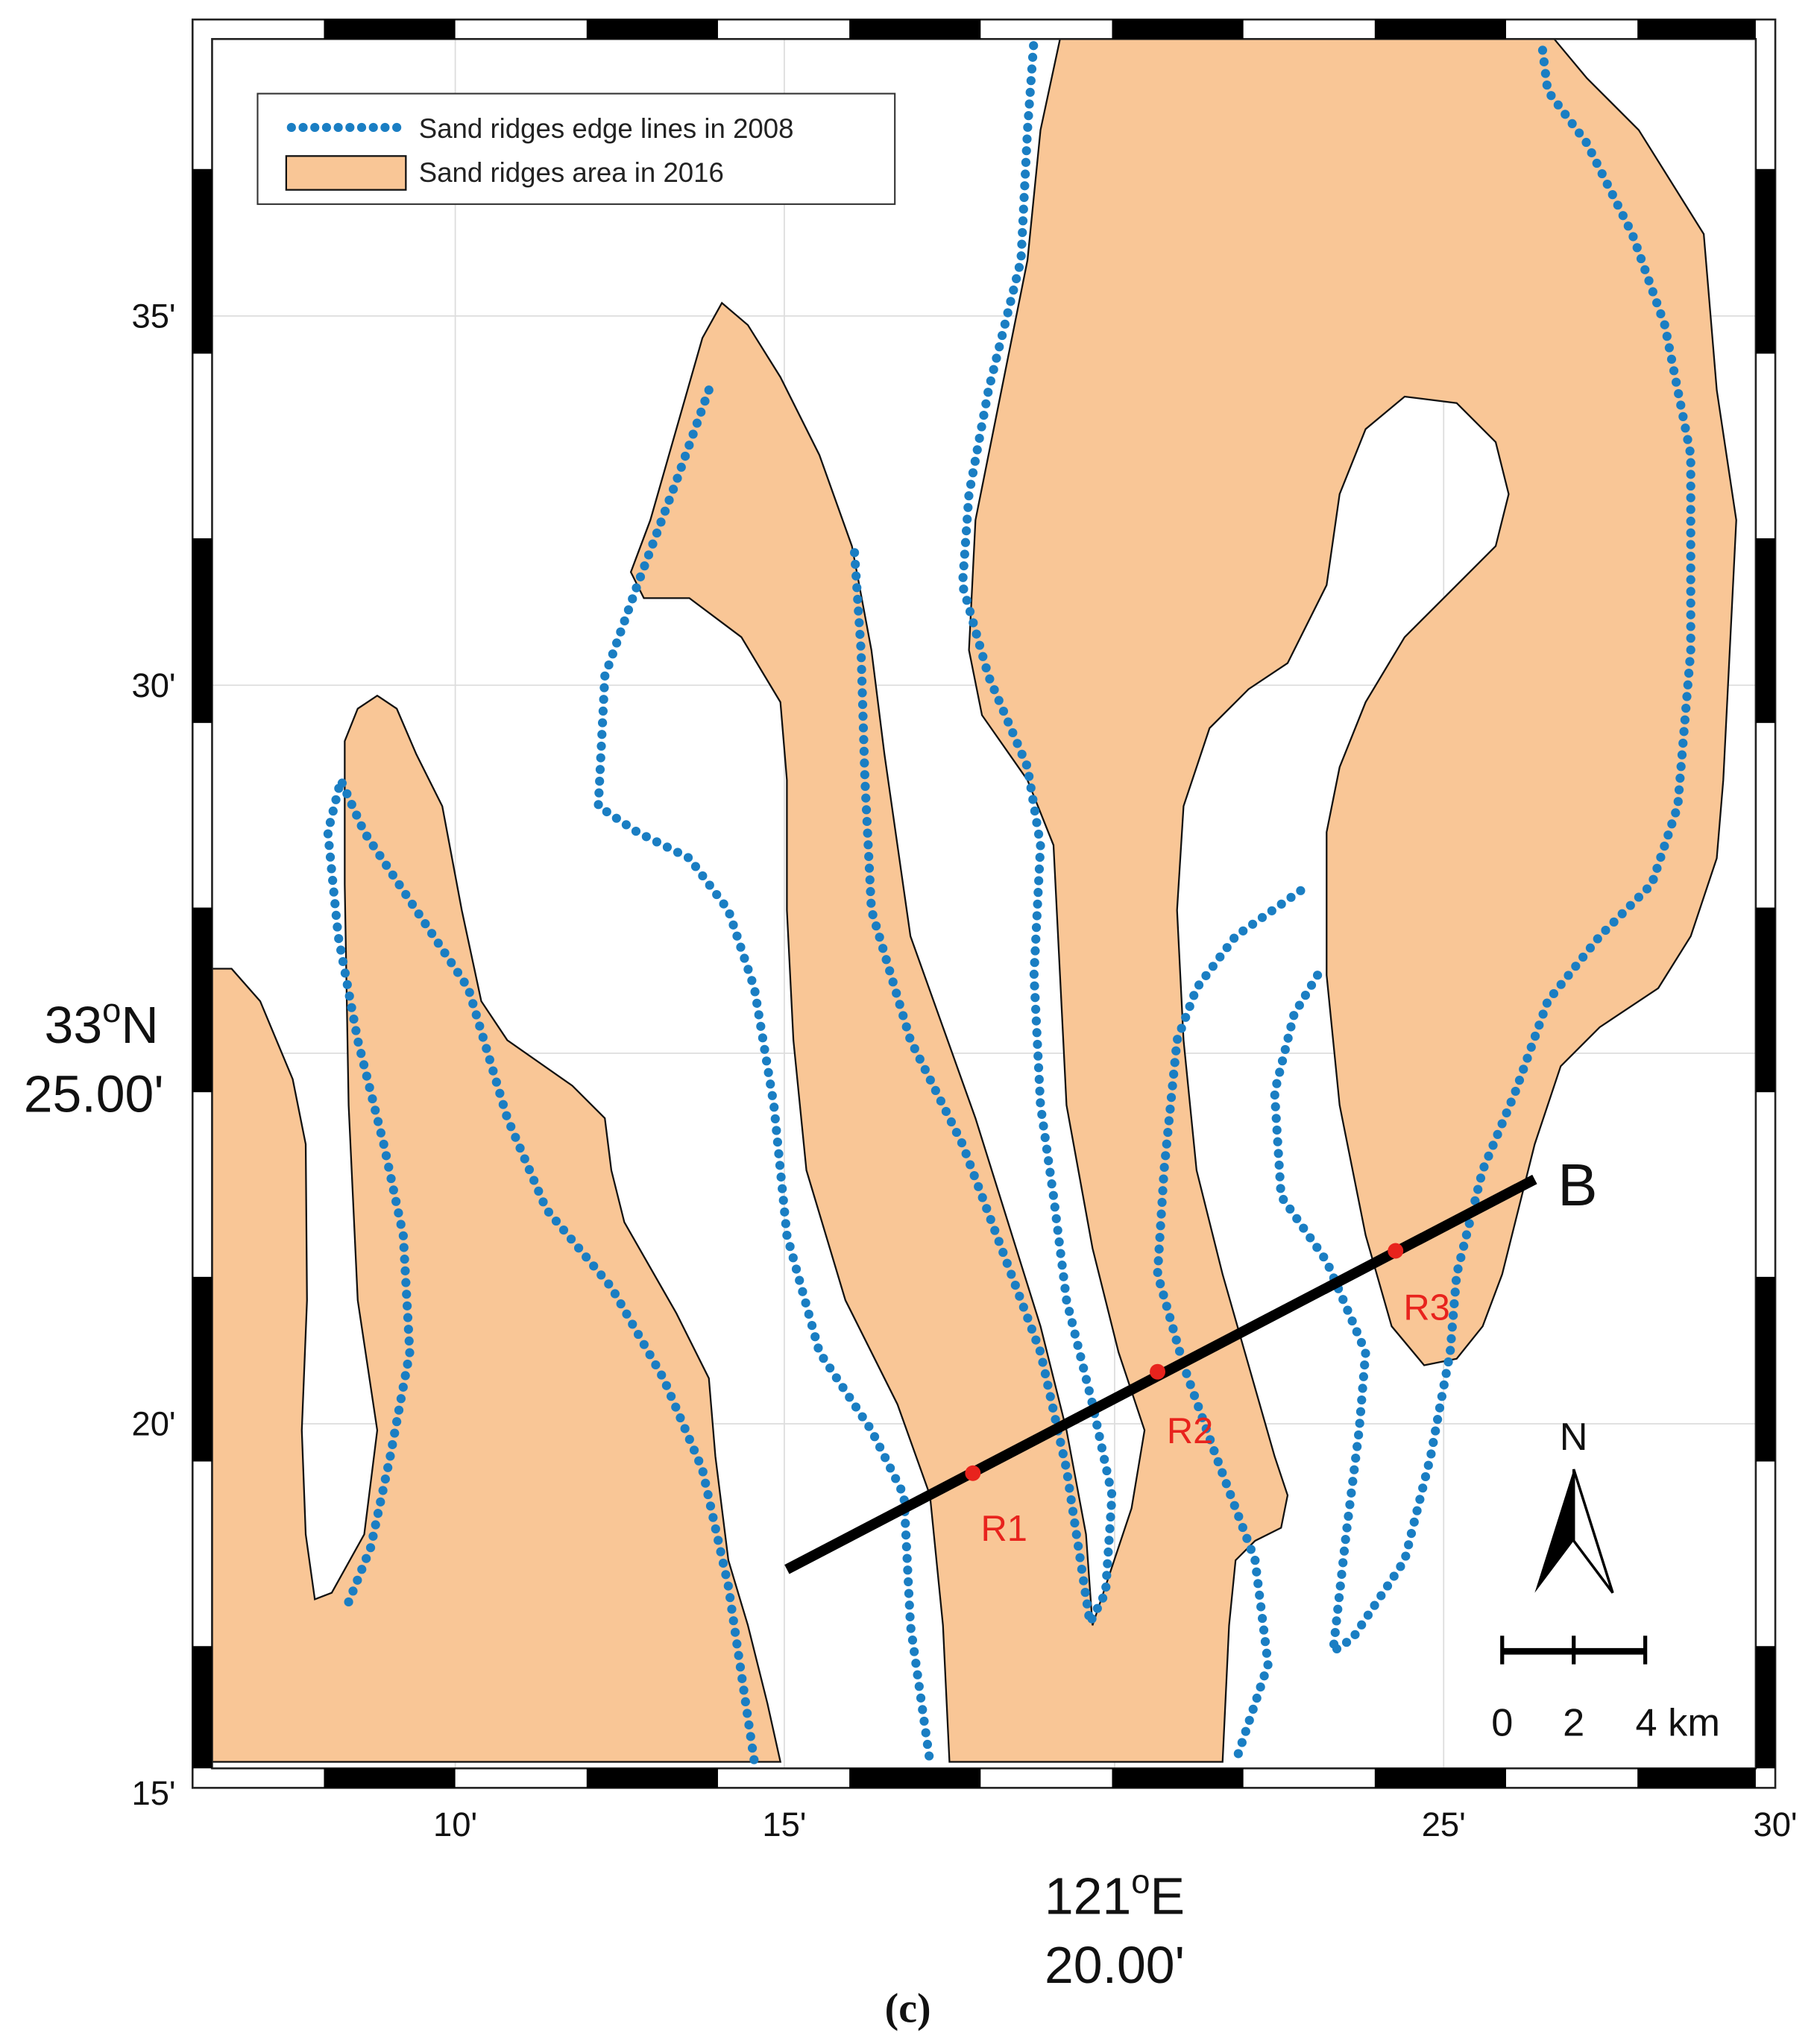 This screenshot has width=1817, height=2044. I want to click on hemisphere: N, so click(139, 1025).